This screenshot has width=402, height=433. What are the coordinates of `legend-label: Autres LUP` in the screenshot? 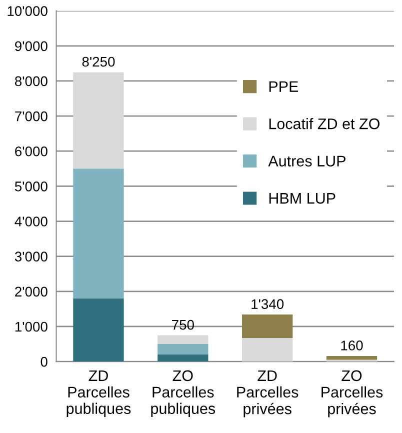 It's located at (307, 161).